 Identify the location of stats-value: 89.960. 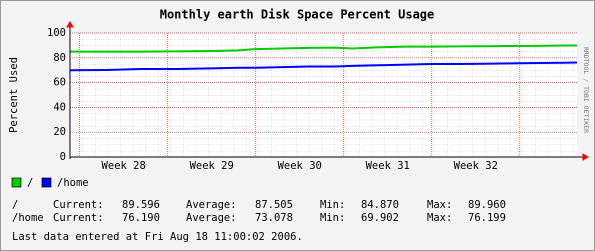
(487, 205).